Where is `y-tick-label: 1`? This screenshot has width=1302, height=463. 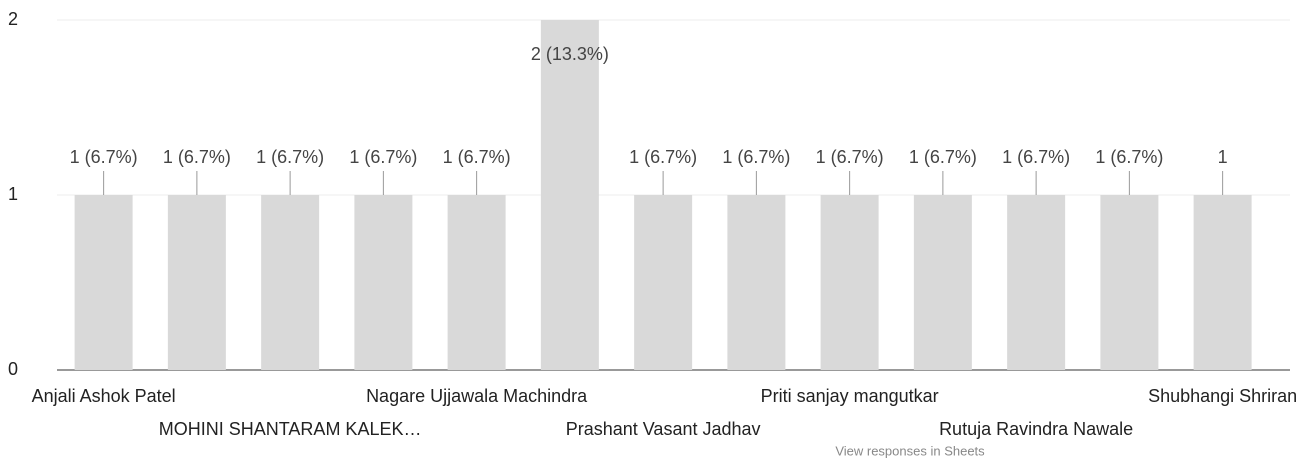 y-tick-label: 1 is located at coordinates (13, 194).